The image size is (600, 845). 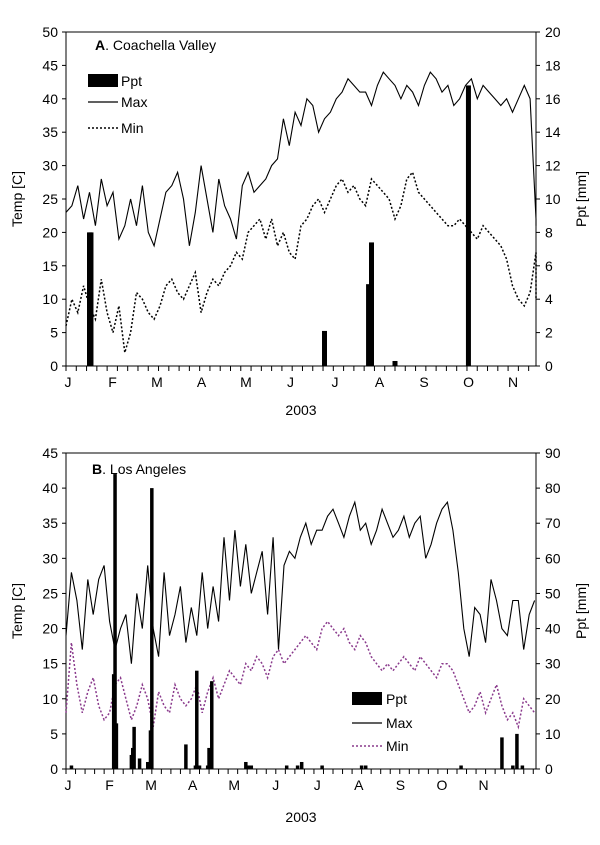 What do you see at coordinates (553, 699) in the screenshot?
I see `ytick-right-label-b-2: 20` at bounding box center [553, 699].